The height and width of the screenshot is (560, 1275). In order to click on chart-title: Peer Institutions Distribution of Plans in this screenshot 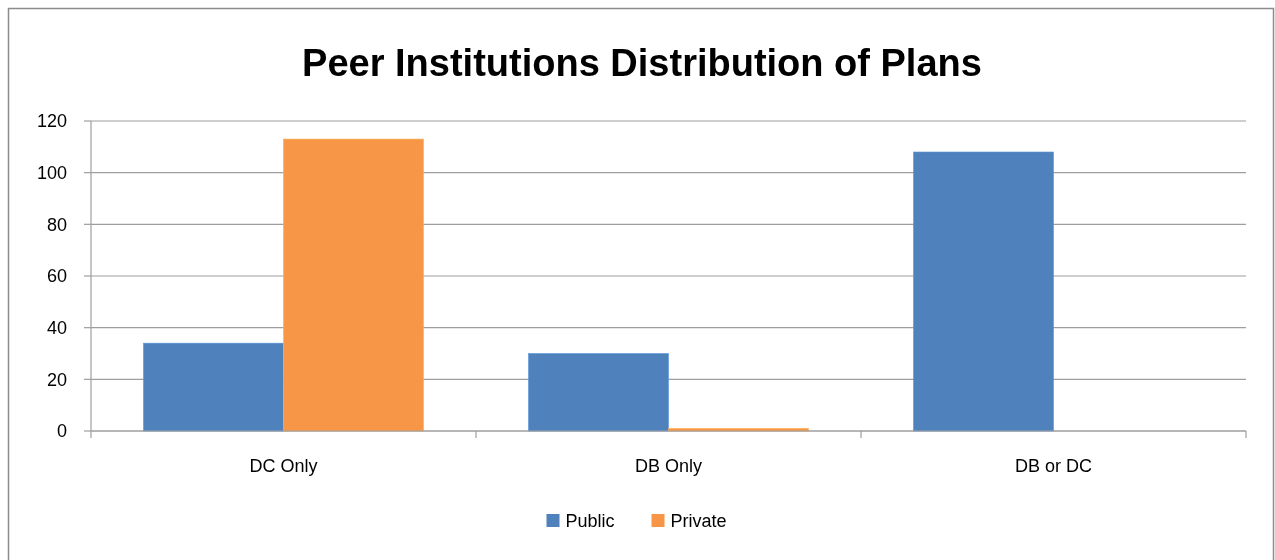, I will do `click(642, 63)`.